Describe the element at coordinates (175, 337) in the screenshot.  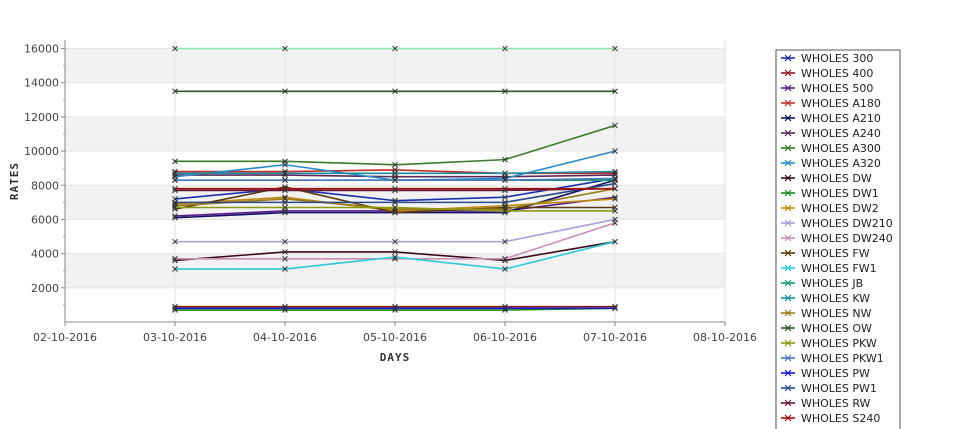
I see `x-tick-label: 03-10-2016` at that location.